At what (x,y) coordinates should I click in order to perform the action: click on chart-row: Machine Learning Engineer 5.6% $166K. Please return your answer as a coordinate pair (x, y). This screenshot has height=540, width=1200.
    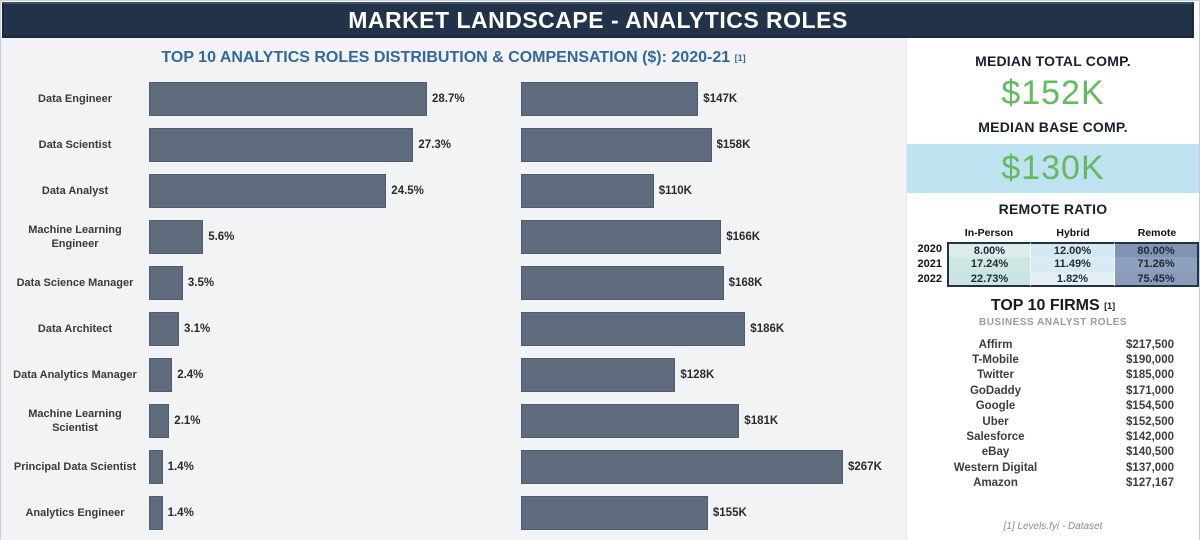
    Looking at the image, I should click on (453, 237).